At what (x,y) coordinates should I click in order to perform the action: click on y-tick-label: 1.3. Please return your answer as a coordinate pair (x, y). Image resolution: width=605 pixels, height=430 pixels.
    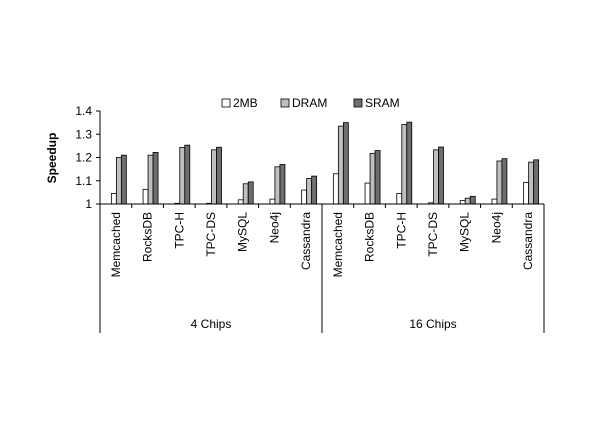
    Looking at the image, I should click on (83, 134).